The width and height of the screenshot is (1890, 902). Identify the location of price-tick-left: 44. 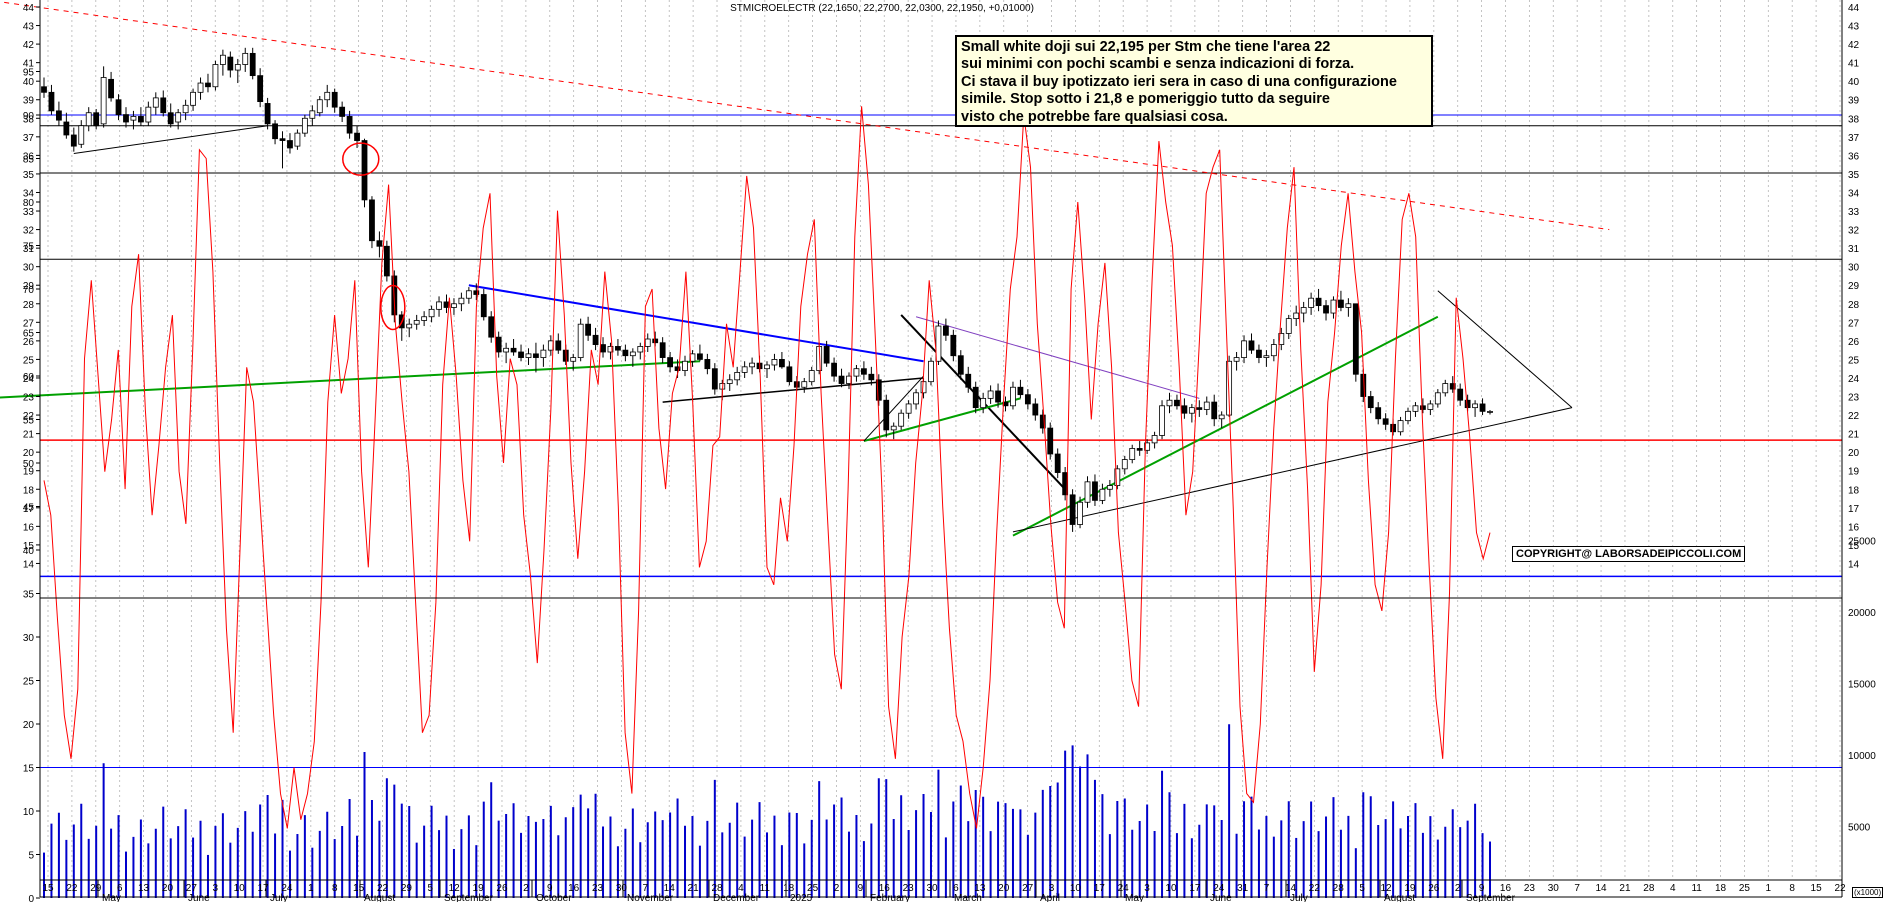
(29, 8).